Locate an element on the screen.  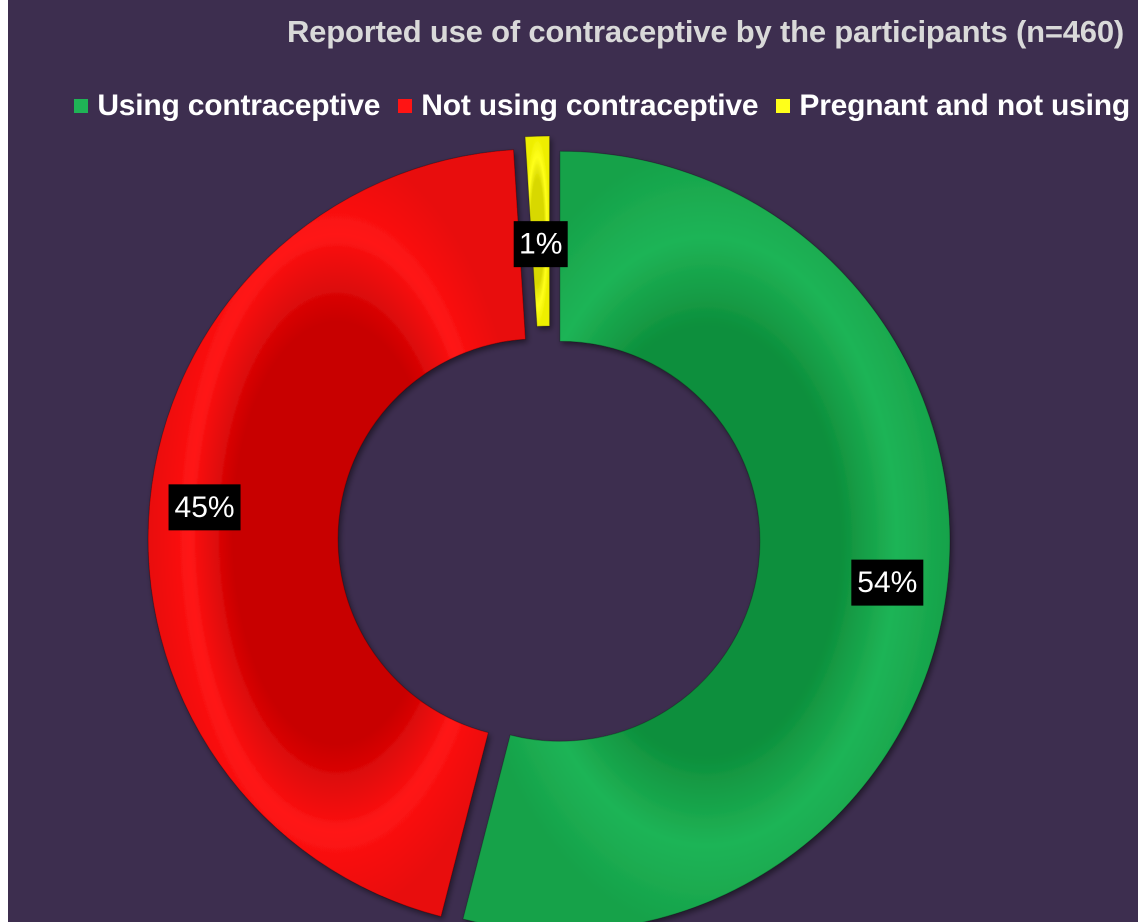
legend-label-not-using: Not using contraceptive is located at coordinates (590, 105).